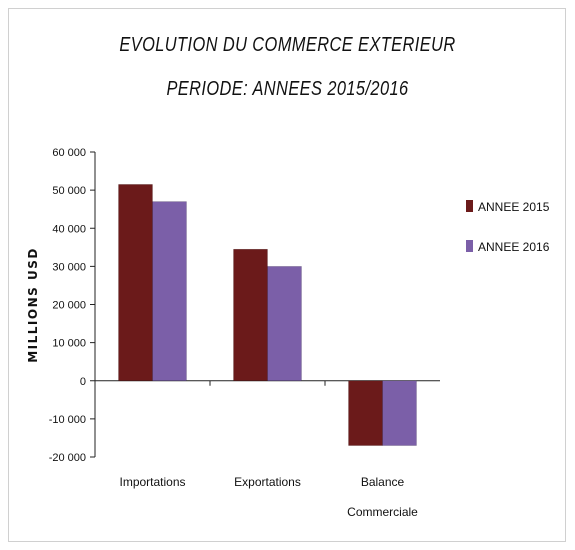  What do you see at coordinates (383, 482) in the screenshot?
I see `x-tick-label: Balance` at bounding box center [383, 482].